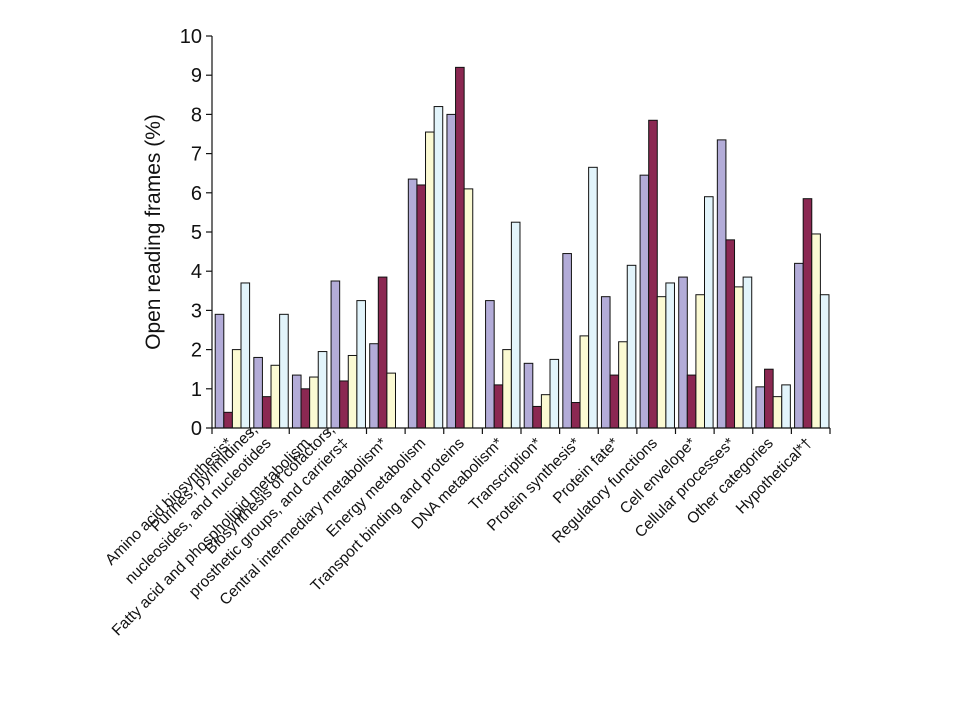 Image resolution: width=960 pixels, height=720 pixels. Describe the element at coordinates (305, 408) in the screenshot. I see `bar-s2-c3` at that location.